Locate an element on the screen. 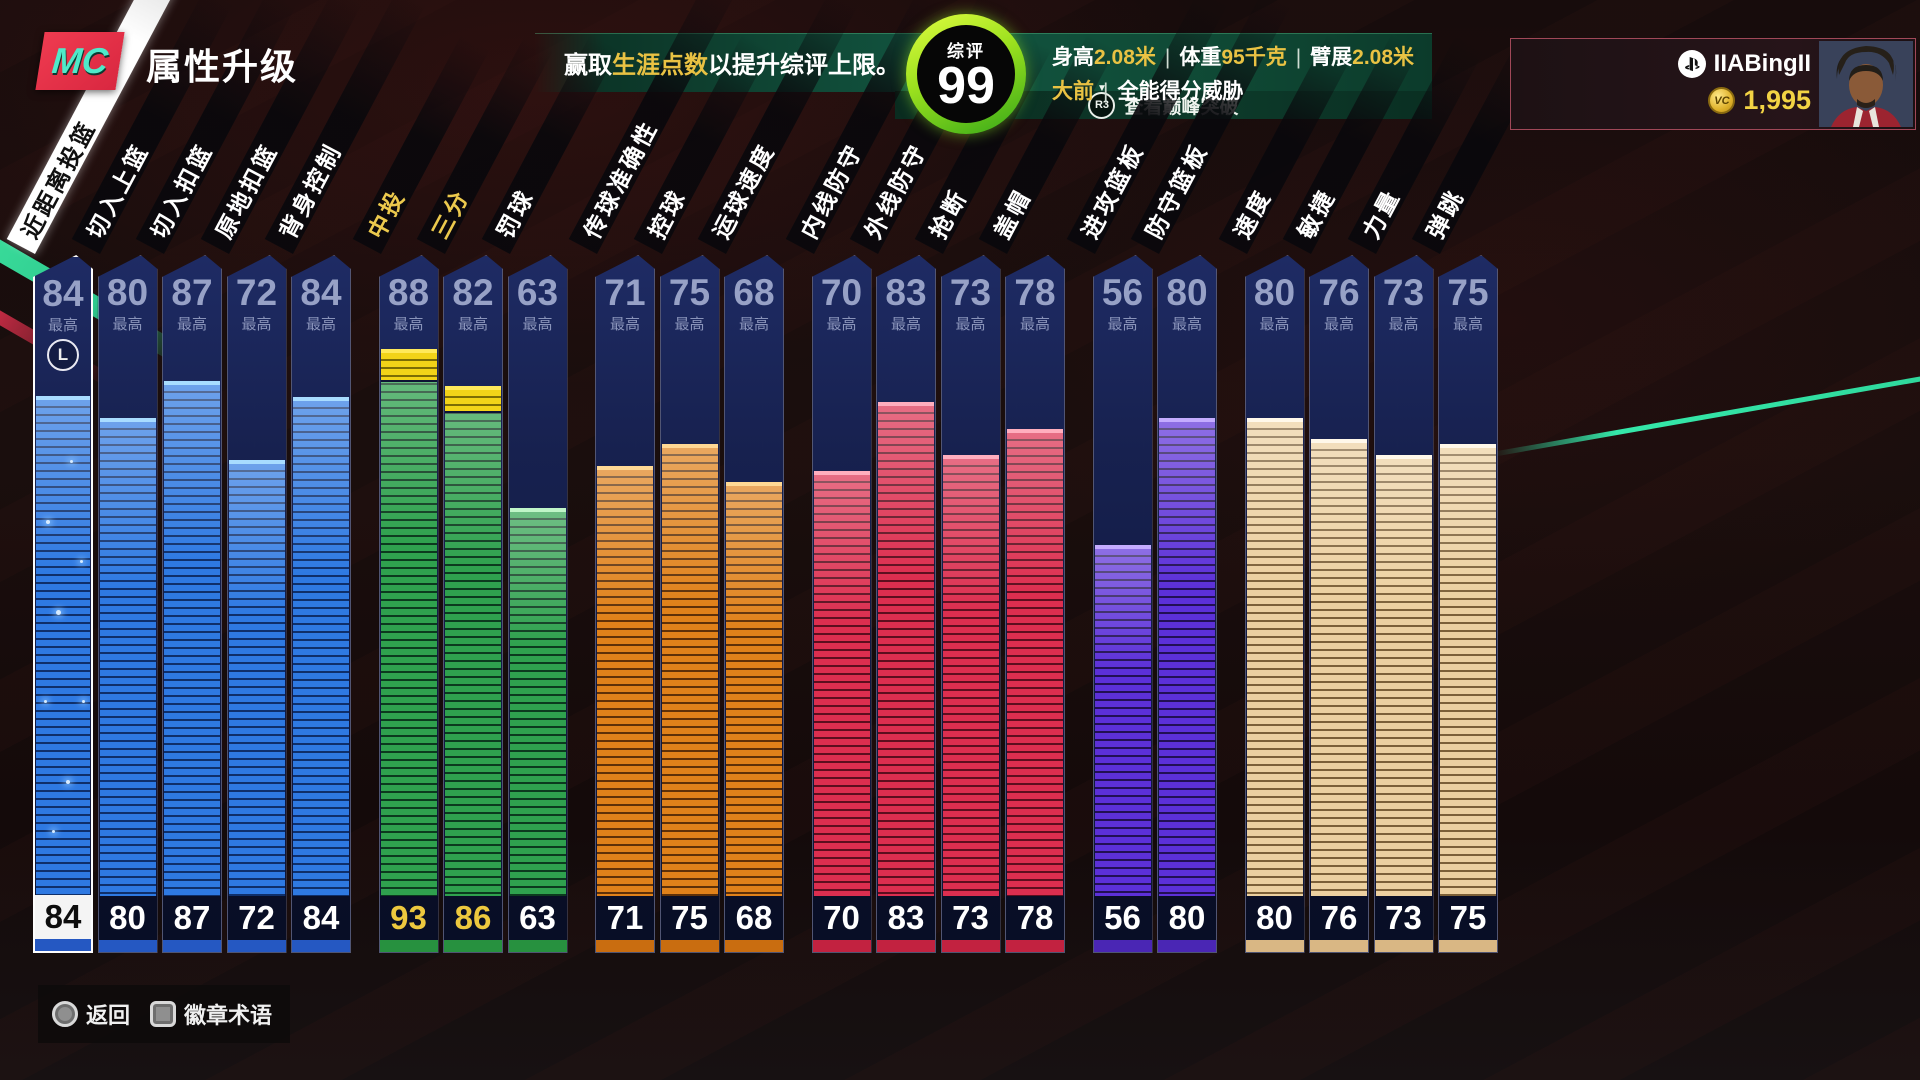 Image resolution: width=1920 pixels, height=1080 pixels. attribute-max-value: 84 is located at coordinates (63, 293).